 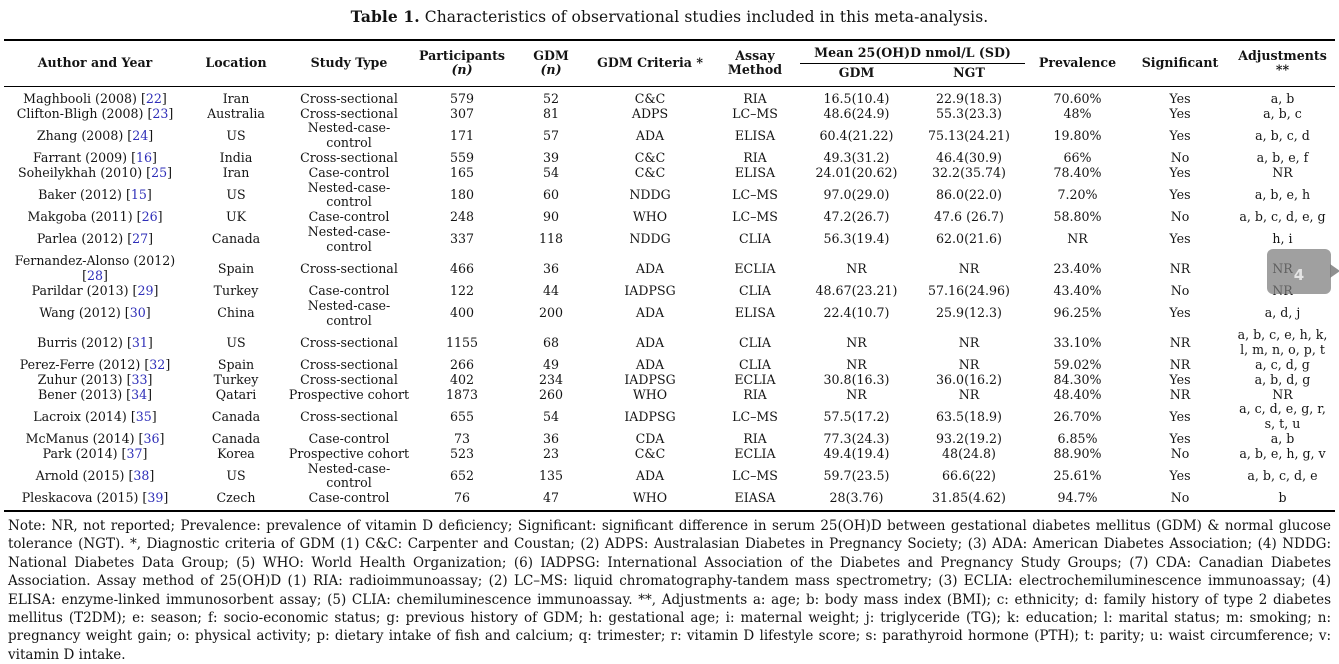 What do you see at coordinates (551, 217) in the screenshot?
I see `cell-gdm-n: 90` at bounding box center [551, 217].